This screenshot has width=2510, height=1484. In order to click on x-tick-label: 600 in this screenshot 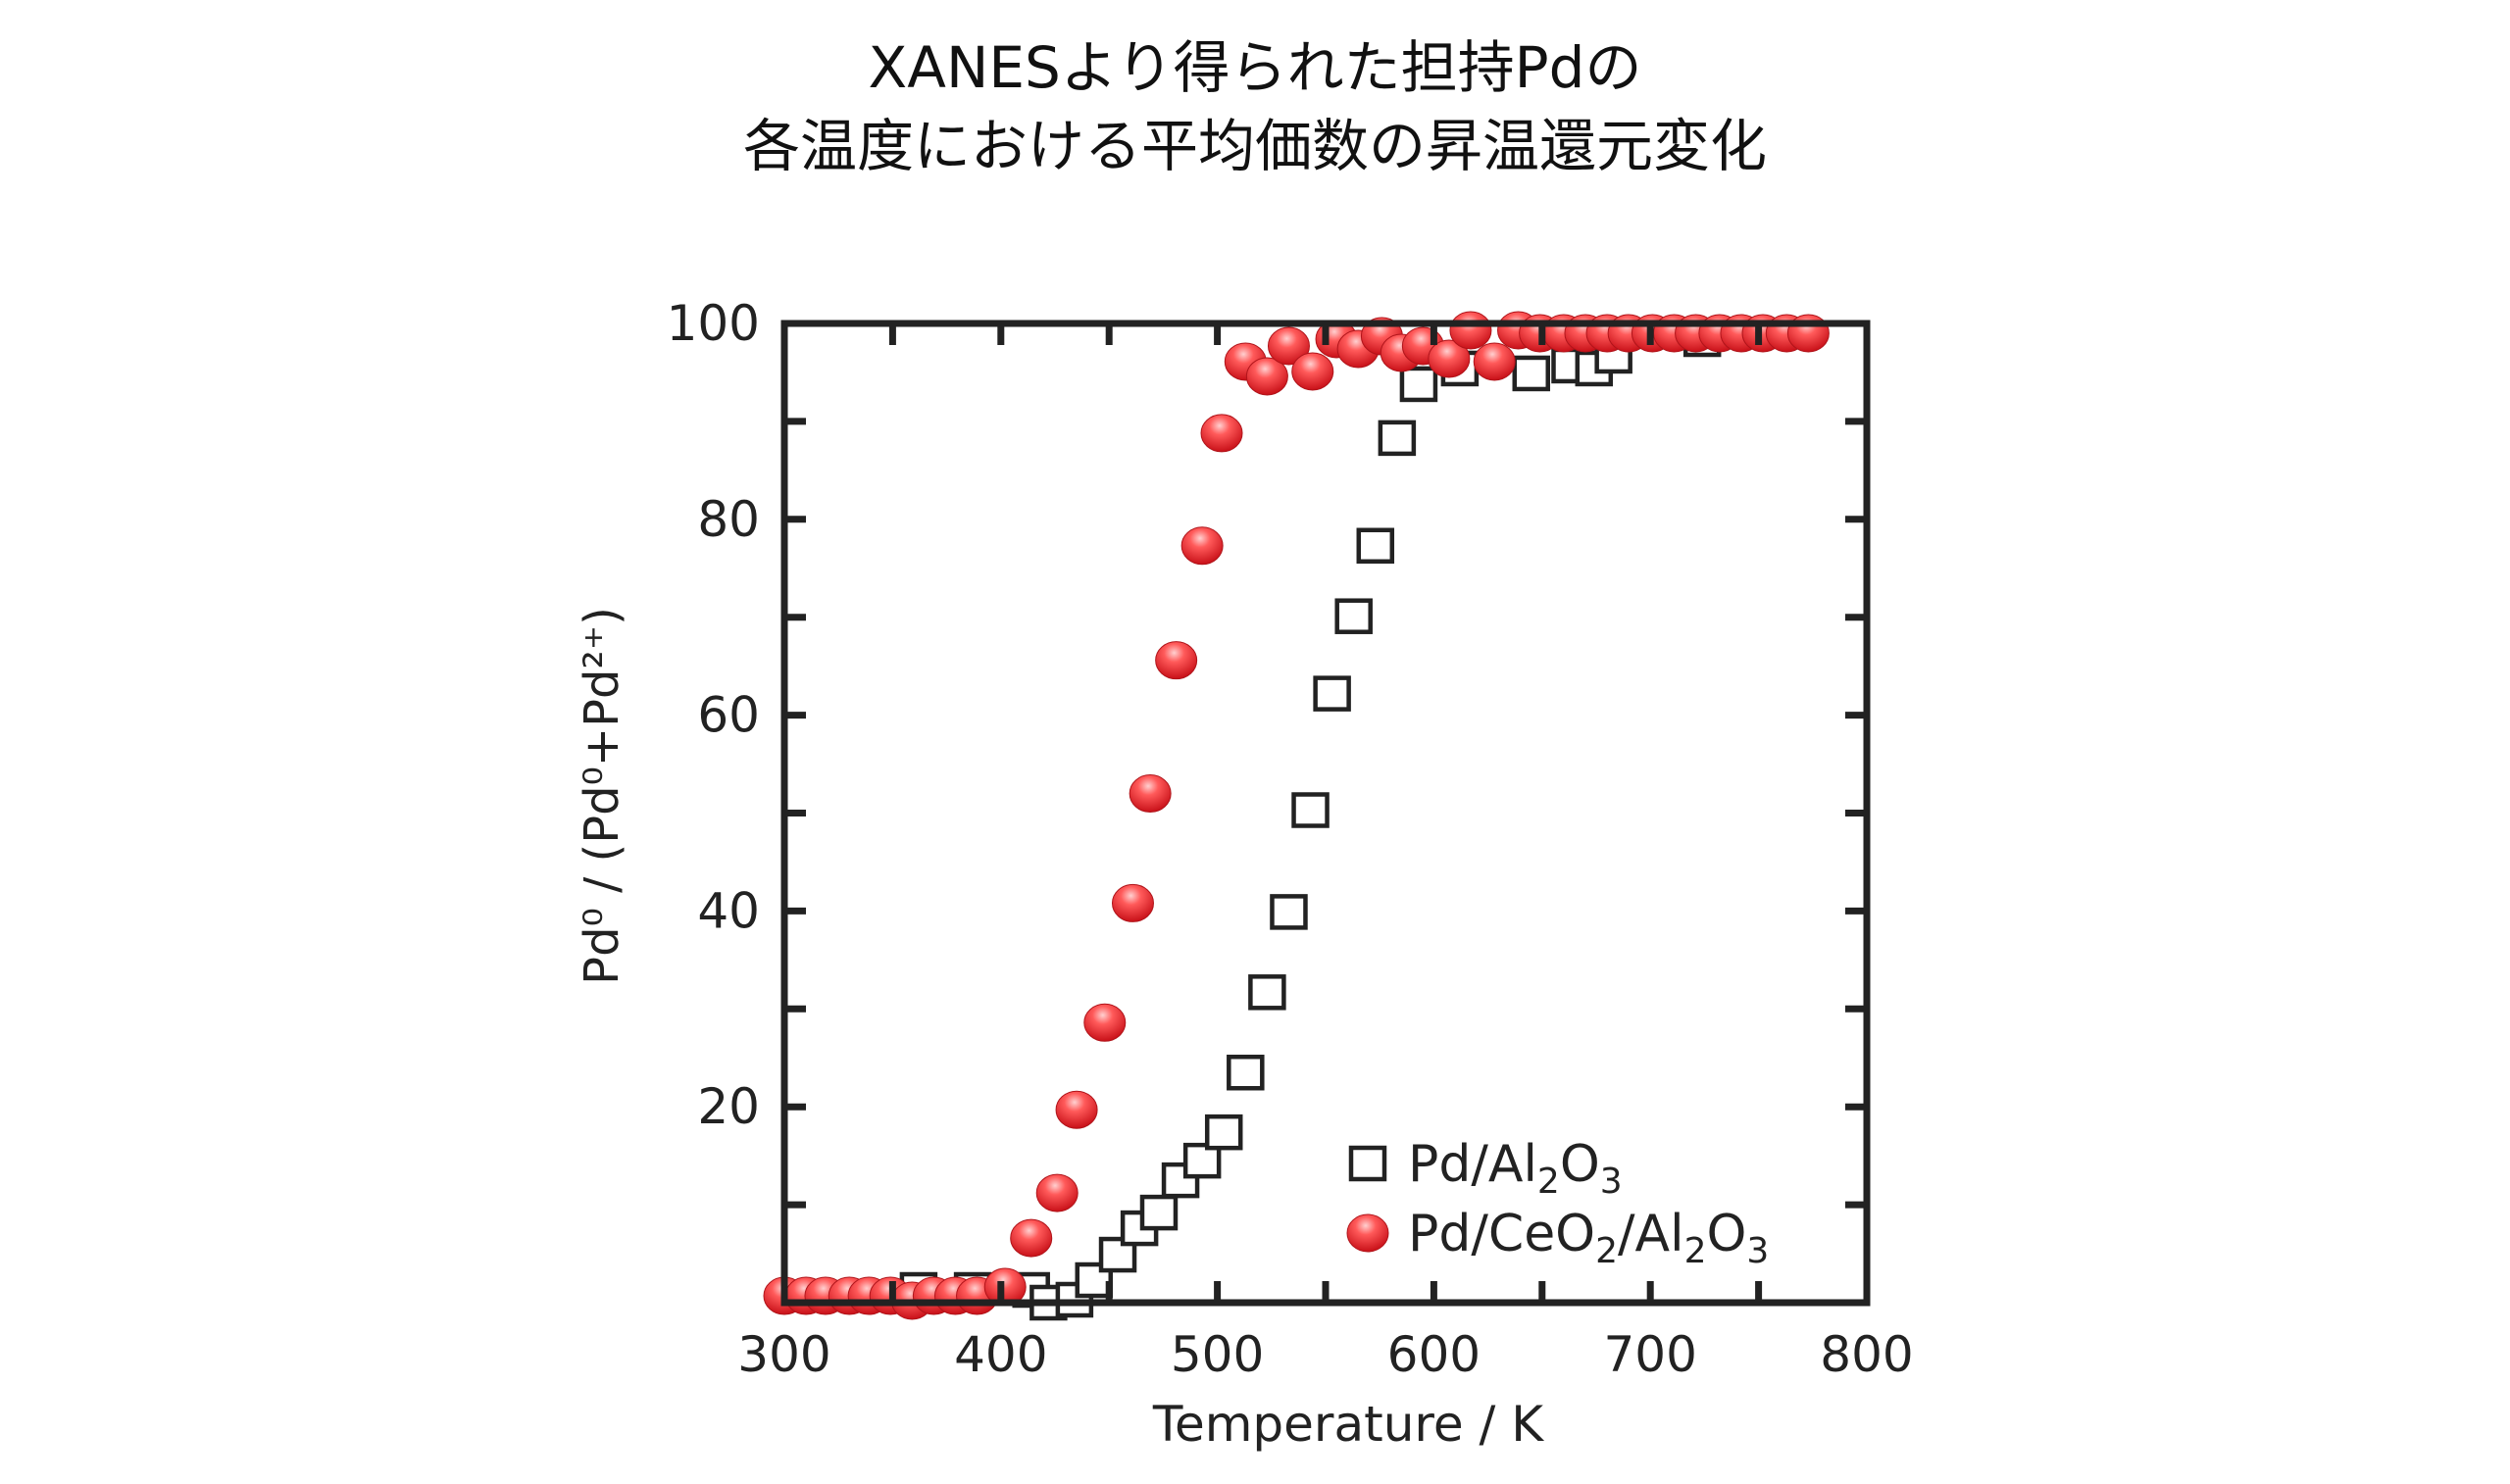, I will do `click(1434, 1355)`.